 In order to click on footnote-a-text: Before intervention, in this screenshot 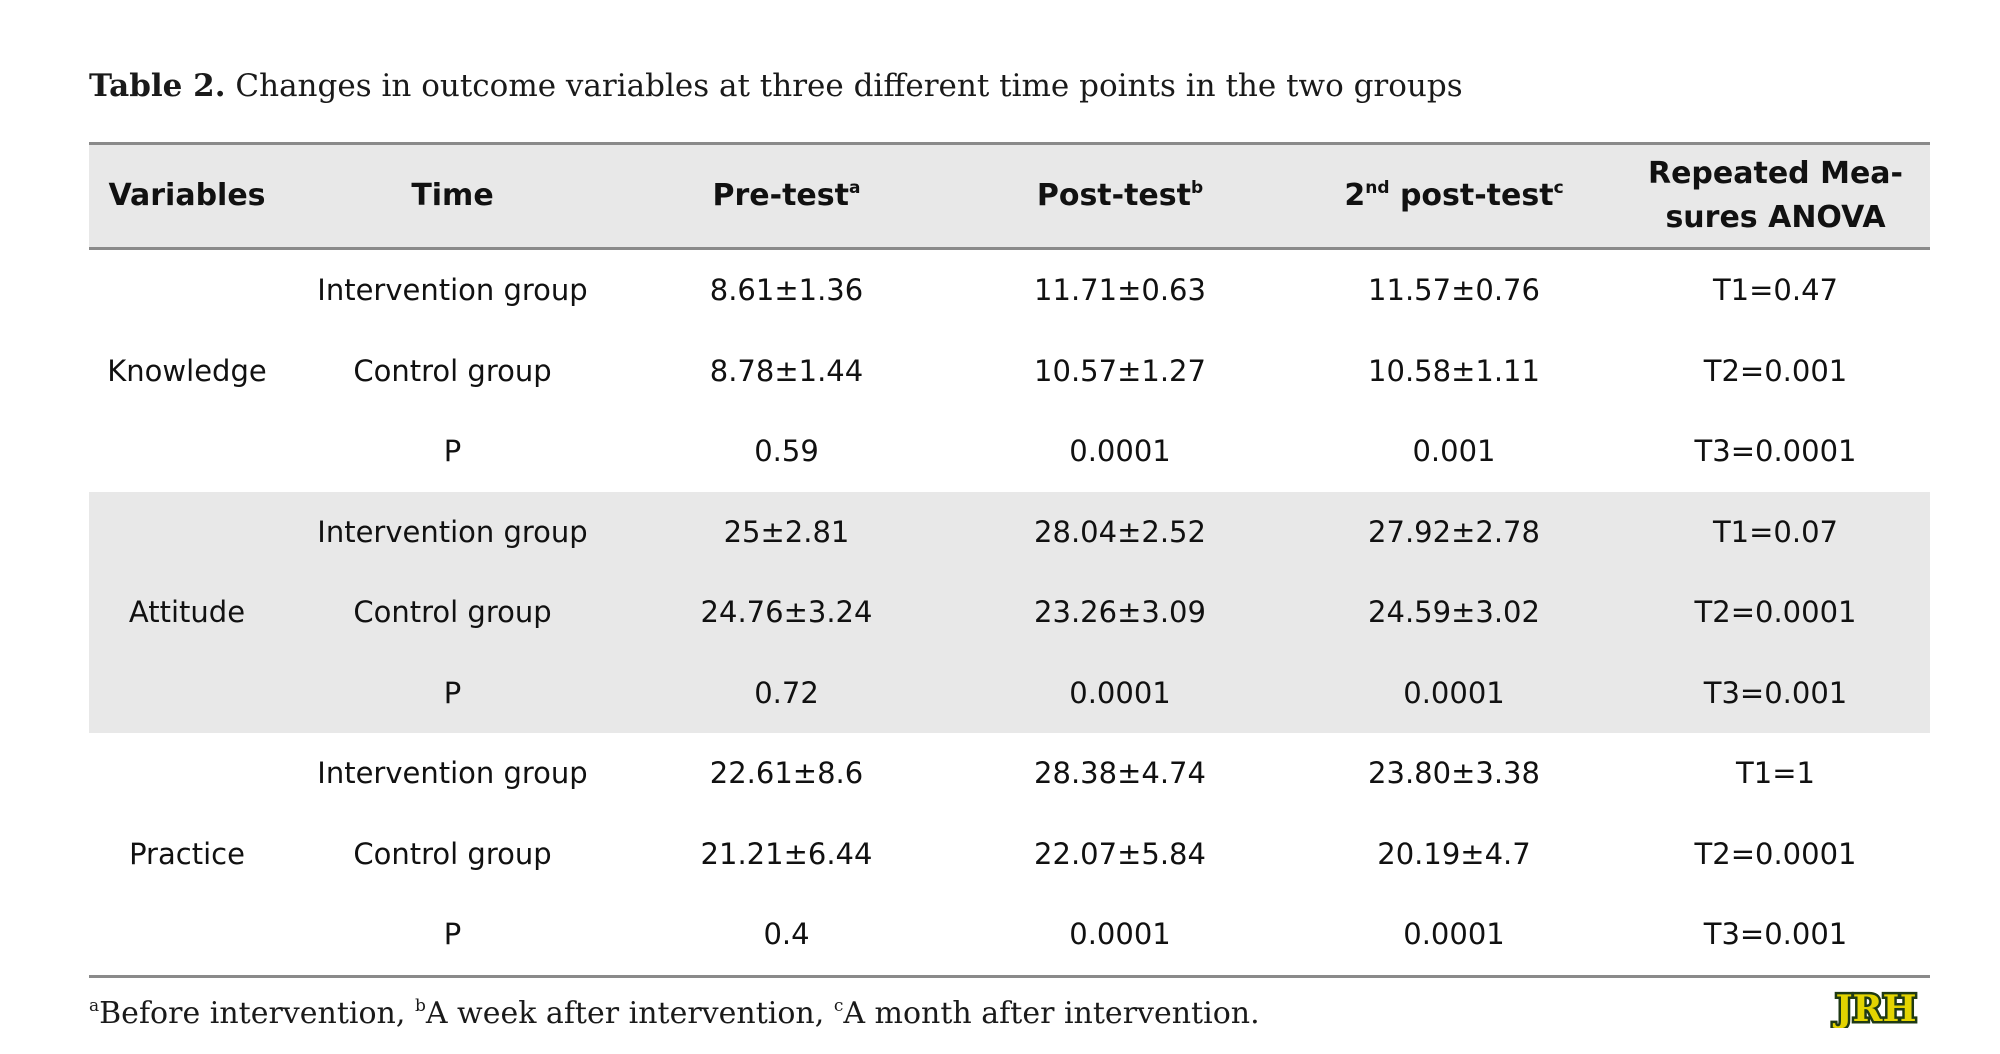, I will do `click(257, 1013)`.